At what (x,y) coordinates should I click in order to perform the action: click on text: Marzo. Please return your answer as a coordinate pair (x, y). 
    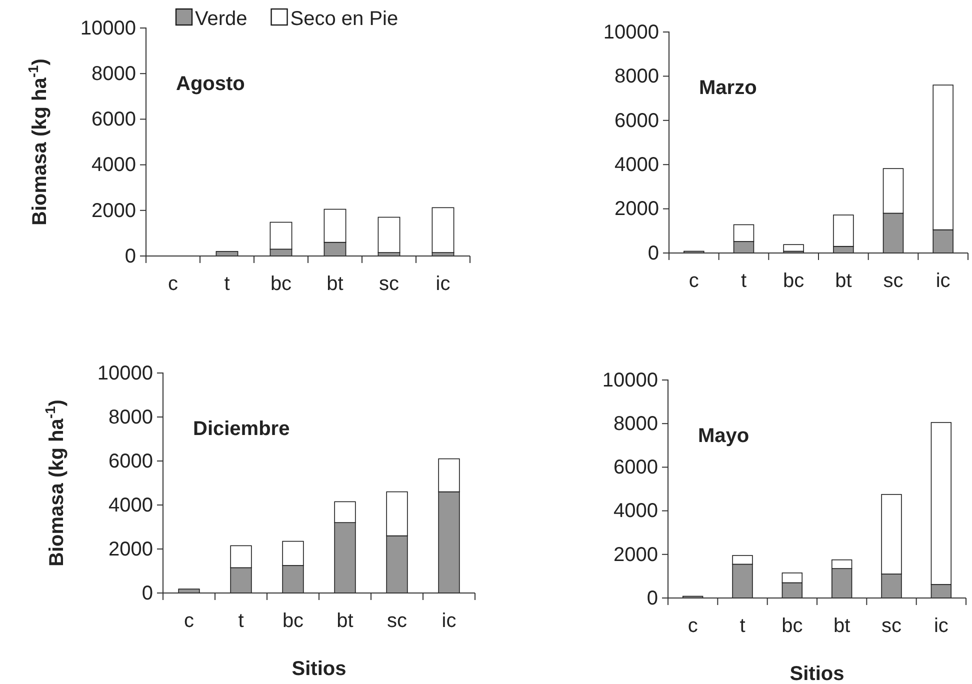
    Looking at the image, I should click on (728, 88).